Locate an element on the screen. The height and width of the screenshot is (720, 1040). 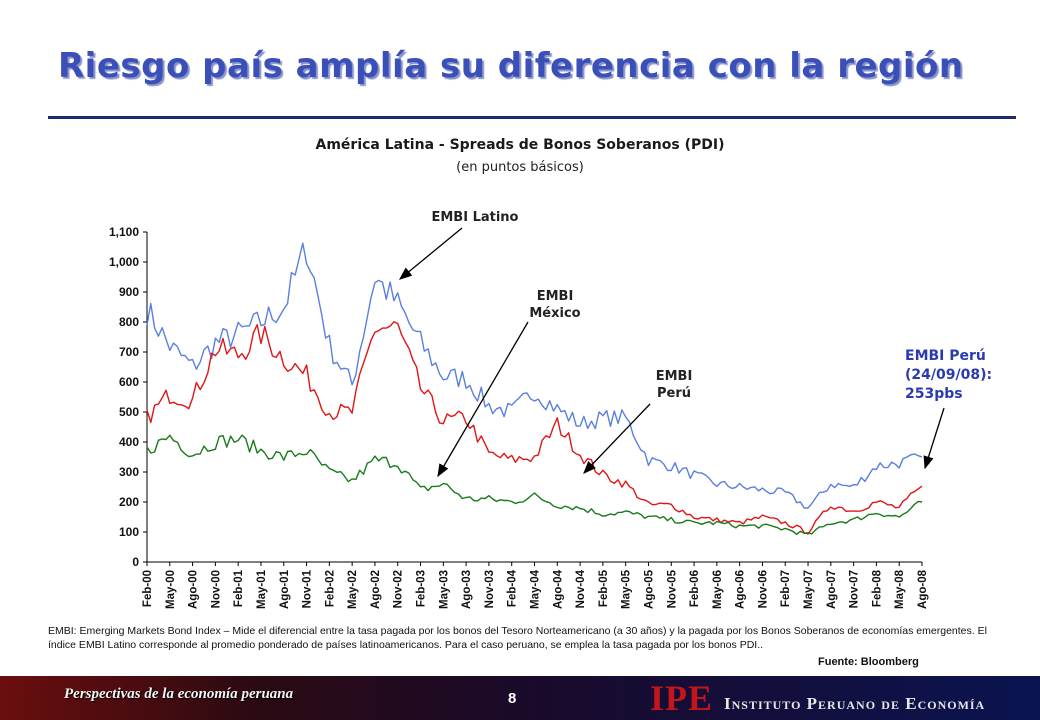
y-tick-label: 800 is located at coordinates (129, 322).